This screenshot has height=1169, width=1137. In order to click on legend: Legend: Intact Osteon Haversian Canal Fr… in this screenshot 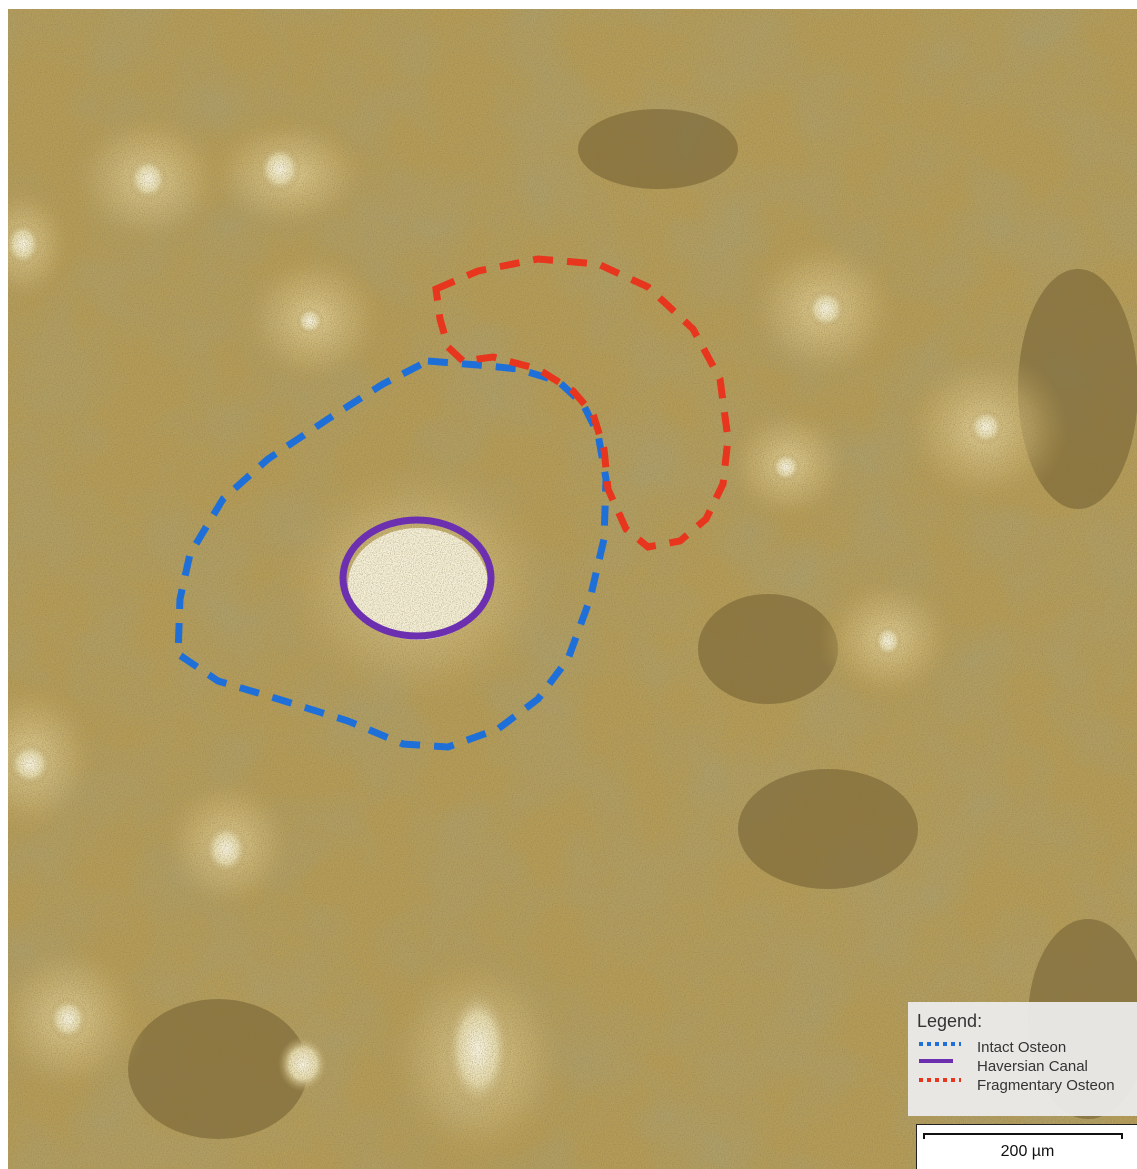, I will do `click(1022, 1059)`.